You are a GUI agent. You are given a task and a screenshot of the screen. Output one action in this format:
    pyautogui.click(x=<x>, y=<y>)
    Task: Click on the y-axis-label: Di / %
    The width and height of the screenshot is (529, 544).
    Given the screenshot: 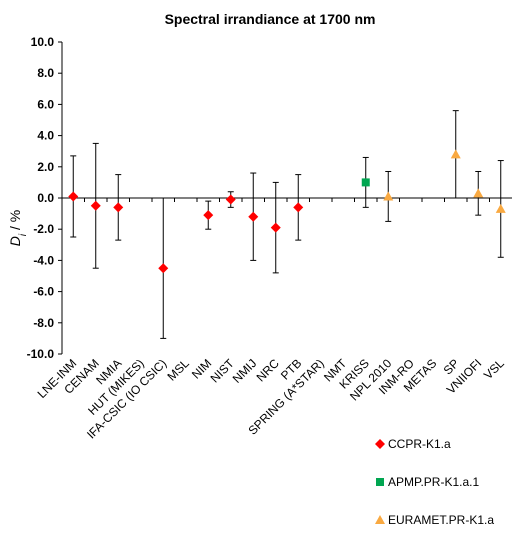 What is the action you would take?
    pyautogui.click(x=18, y=228)
    